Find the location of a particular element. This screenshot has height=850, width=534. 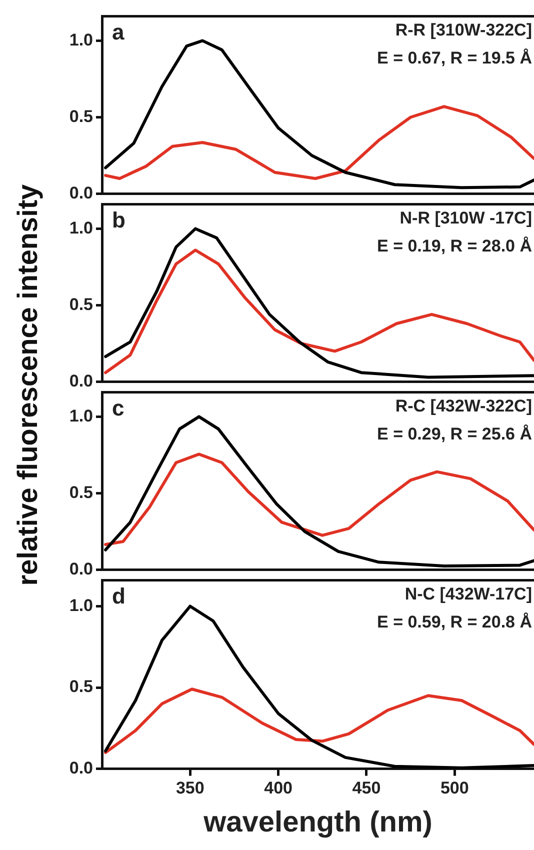

annotation: N-C [432W-17C] is located at coordinates (468, 594).